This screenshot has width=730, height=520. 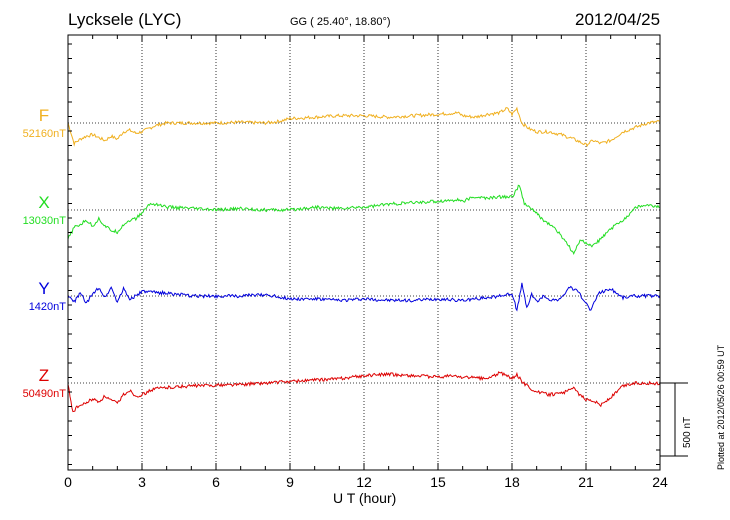 I want to click on x-tick-label: 9, so click(x=290, y=482).